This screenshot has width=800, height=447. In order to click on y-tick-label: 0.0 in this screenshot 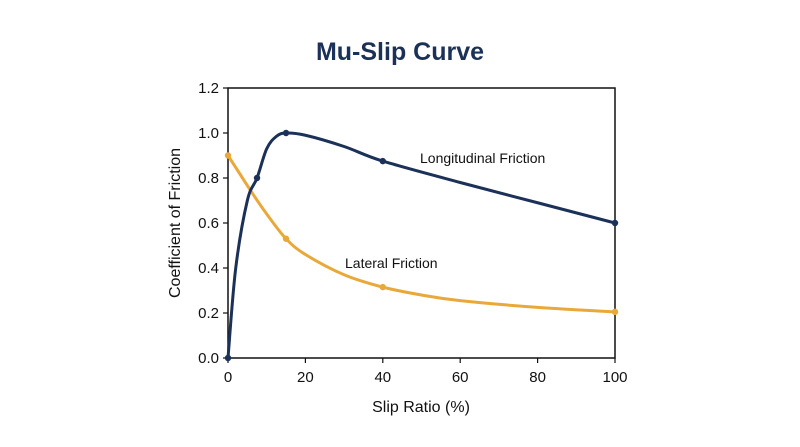, I will do `click(208, 358)`.